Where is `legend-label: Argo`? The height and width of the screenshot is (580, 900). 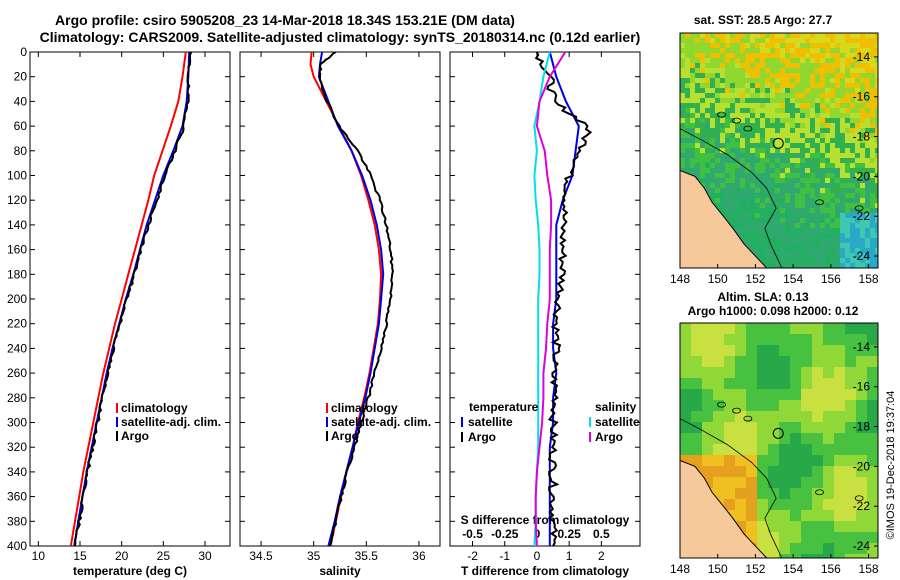 legend-label: Argo is located at coordinates (482, 437).